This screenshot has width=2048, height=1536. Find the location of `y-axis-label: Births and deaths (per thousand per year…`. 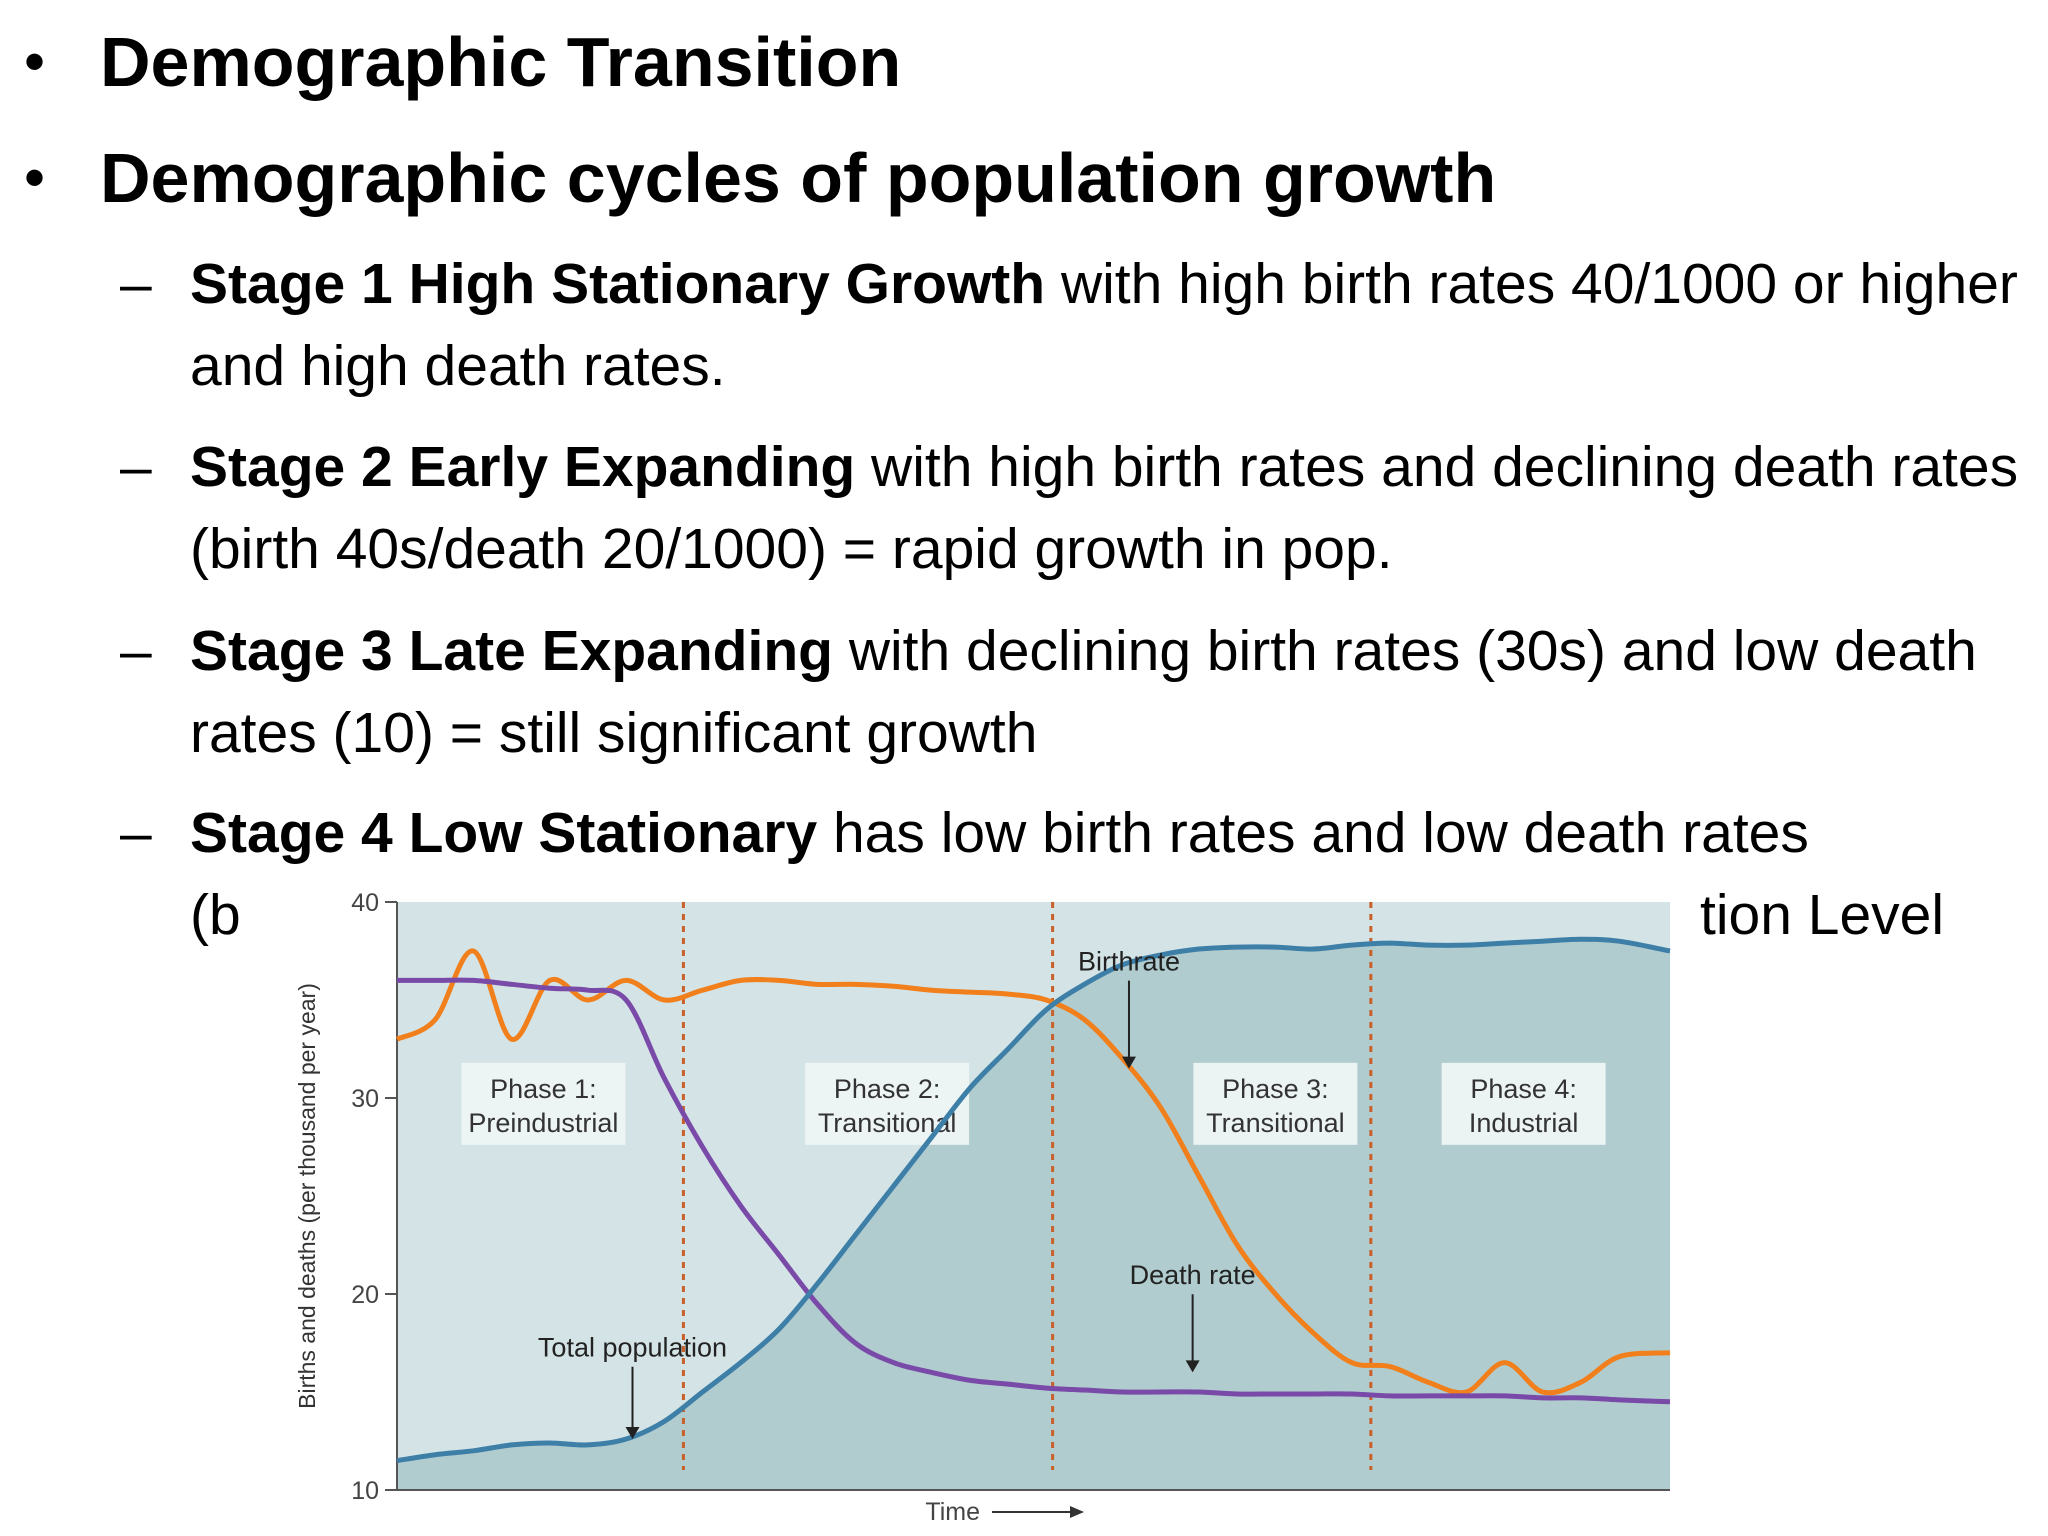

y-axis-label: Births and deaths (per thousand per year… is located at coordinates (307, 1196).